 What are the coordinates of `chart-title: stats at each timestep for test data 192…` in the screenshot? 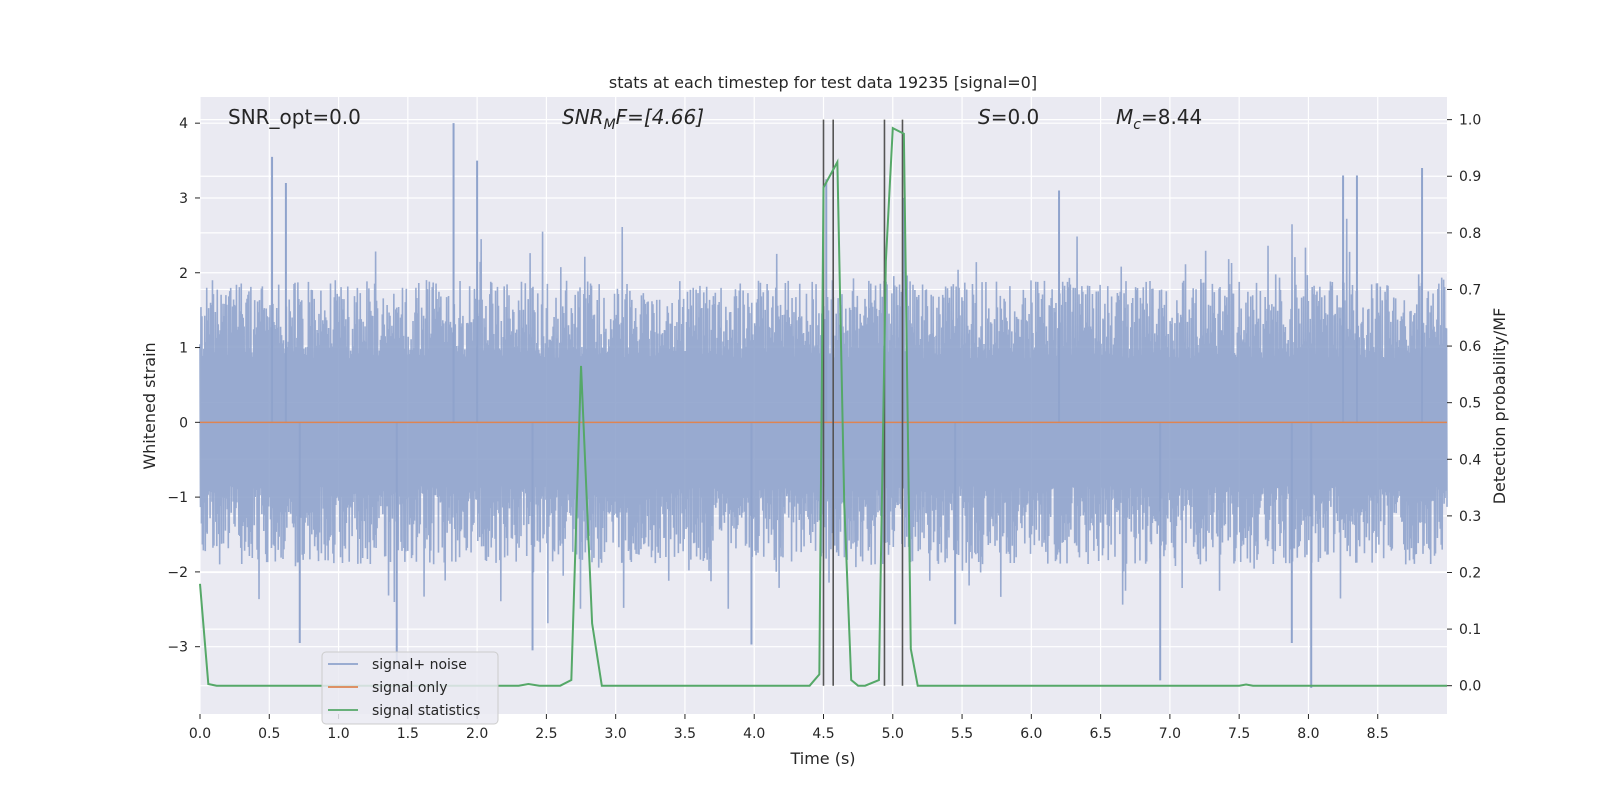 It's located at (823, 82).